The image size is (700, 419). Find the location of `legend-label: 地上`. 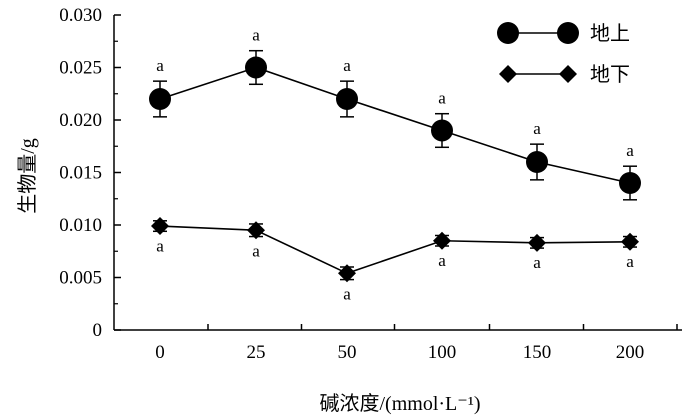

legend-label: 地上 is located at coordinates (610, 33).